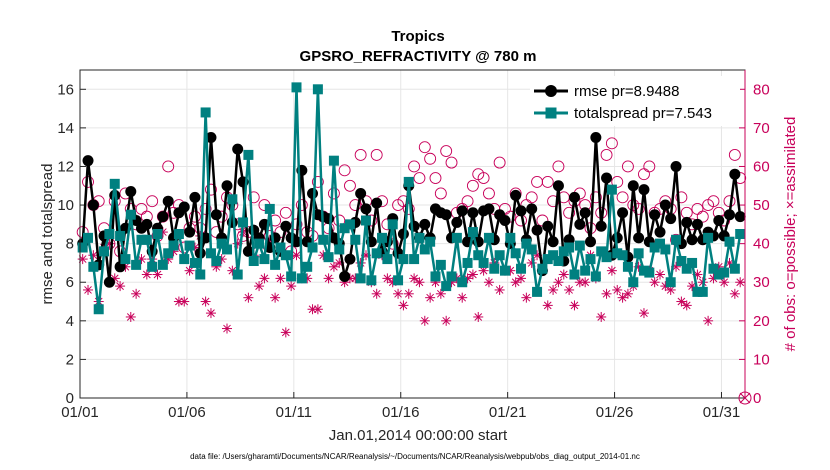 The image size is (830, 470). I want to click on y-tick-label: 8, so click(70, 244).